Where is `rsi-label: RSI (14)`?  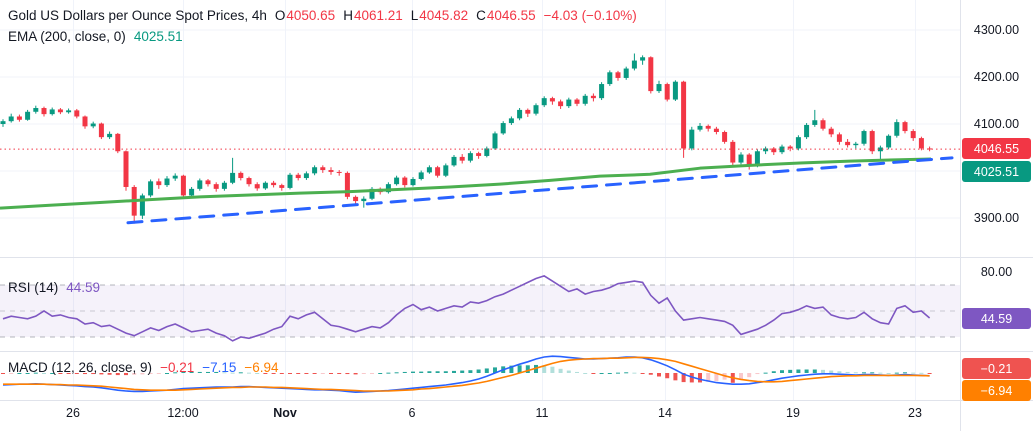
rsi-label: RSI (14) is located at coordinates (33, 287).